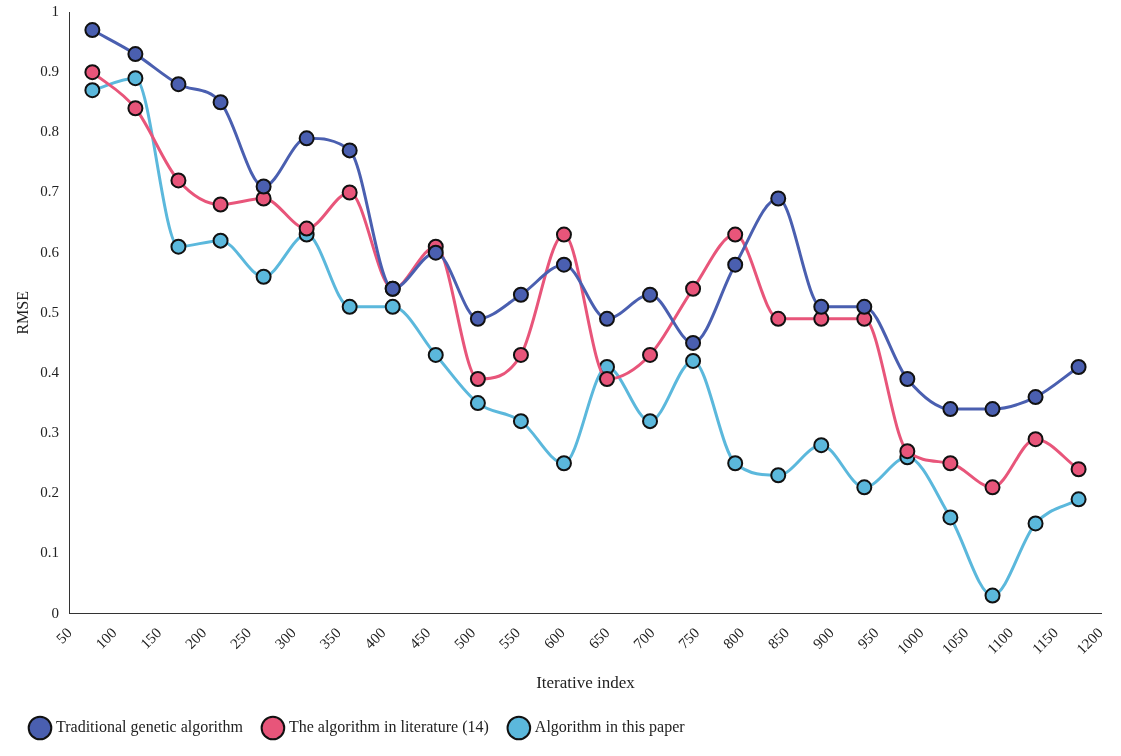 The width and height of the screenshot is (1121, 756). I want to click on x-tick-label: 400, so click(375, 638).